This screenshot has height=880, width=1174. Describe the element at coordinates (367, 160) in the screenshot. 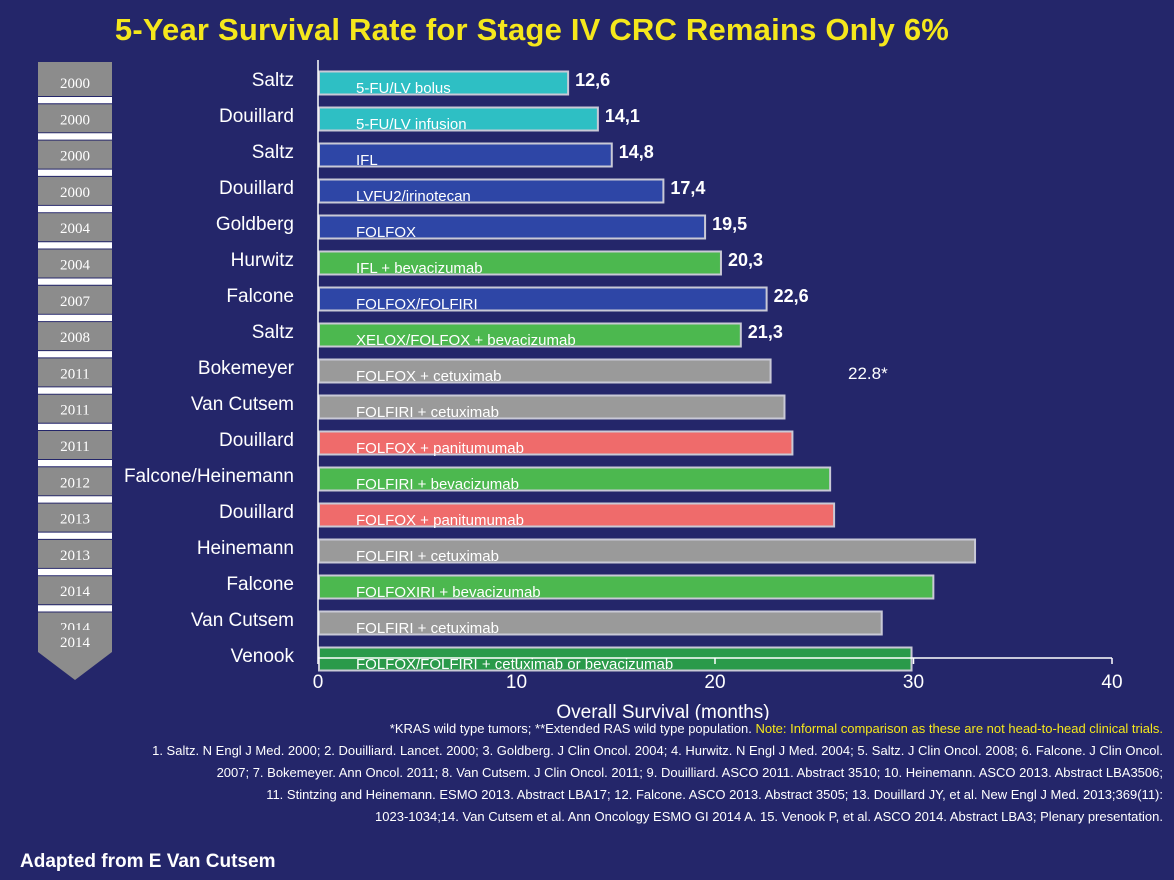

I see `regimen-label: IFL` at that location.